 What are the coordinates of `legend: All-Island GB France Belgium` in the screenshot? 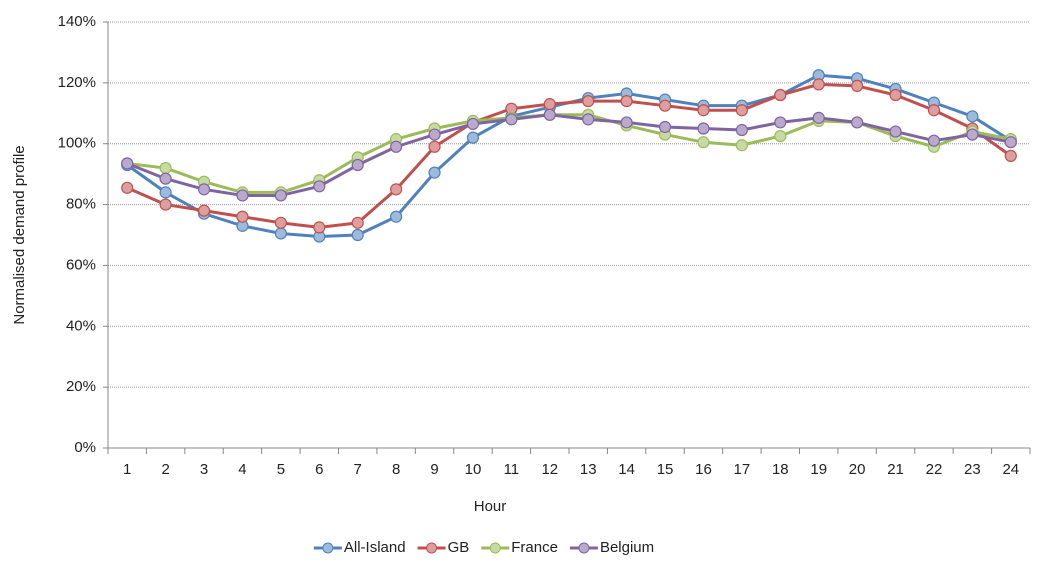 It's located at (483, 547).